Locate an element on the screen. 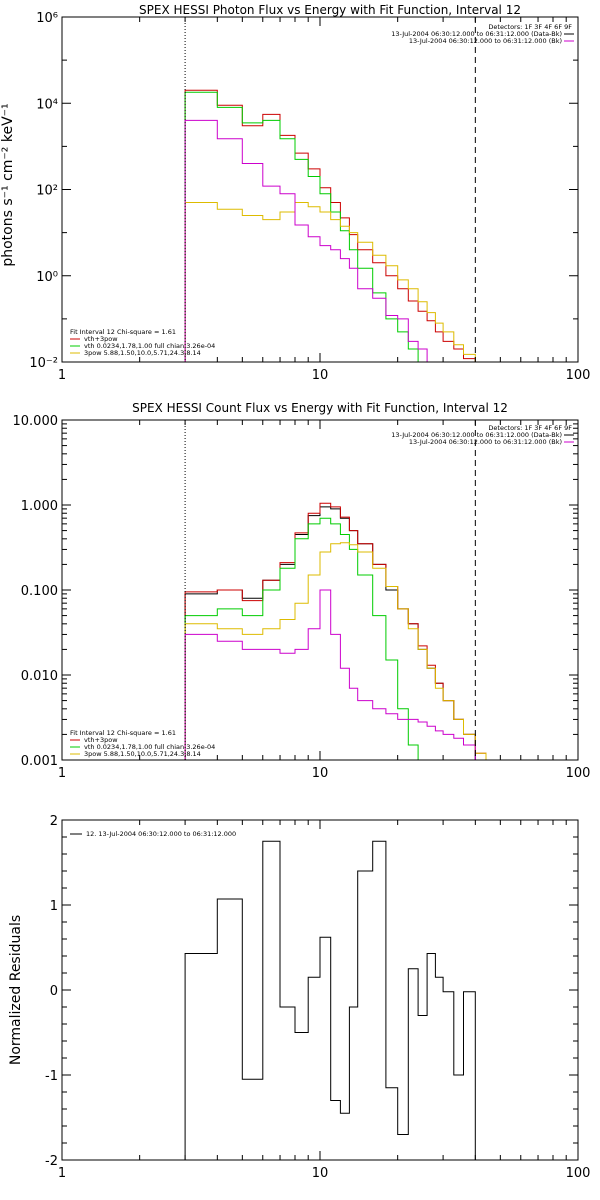 The width and height of the screenshot is (600, 1200). count-fit-title: Fit Interval 12 Chi-square = 1.61 is located at coordinates (123, 733).